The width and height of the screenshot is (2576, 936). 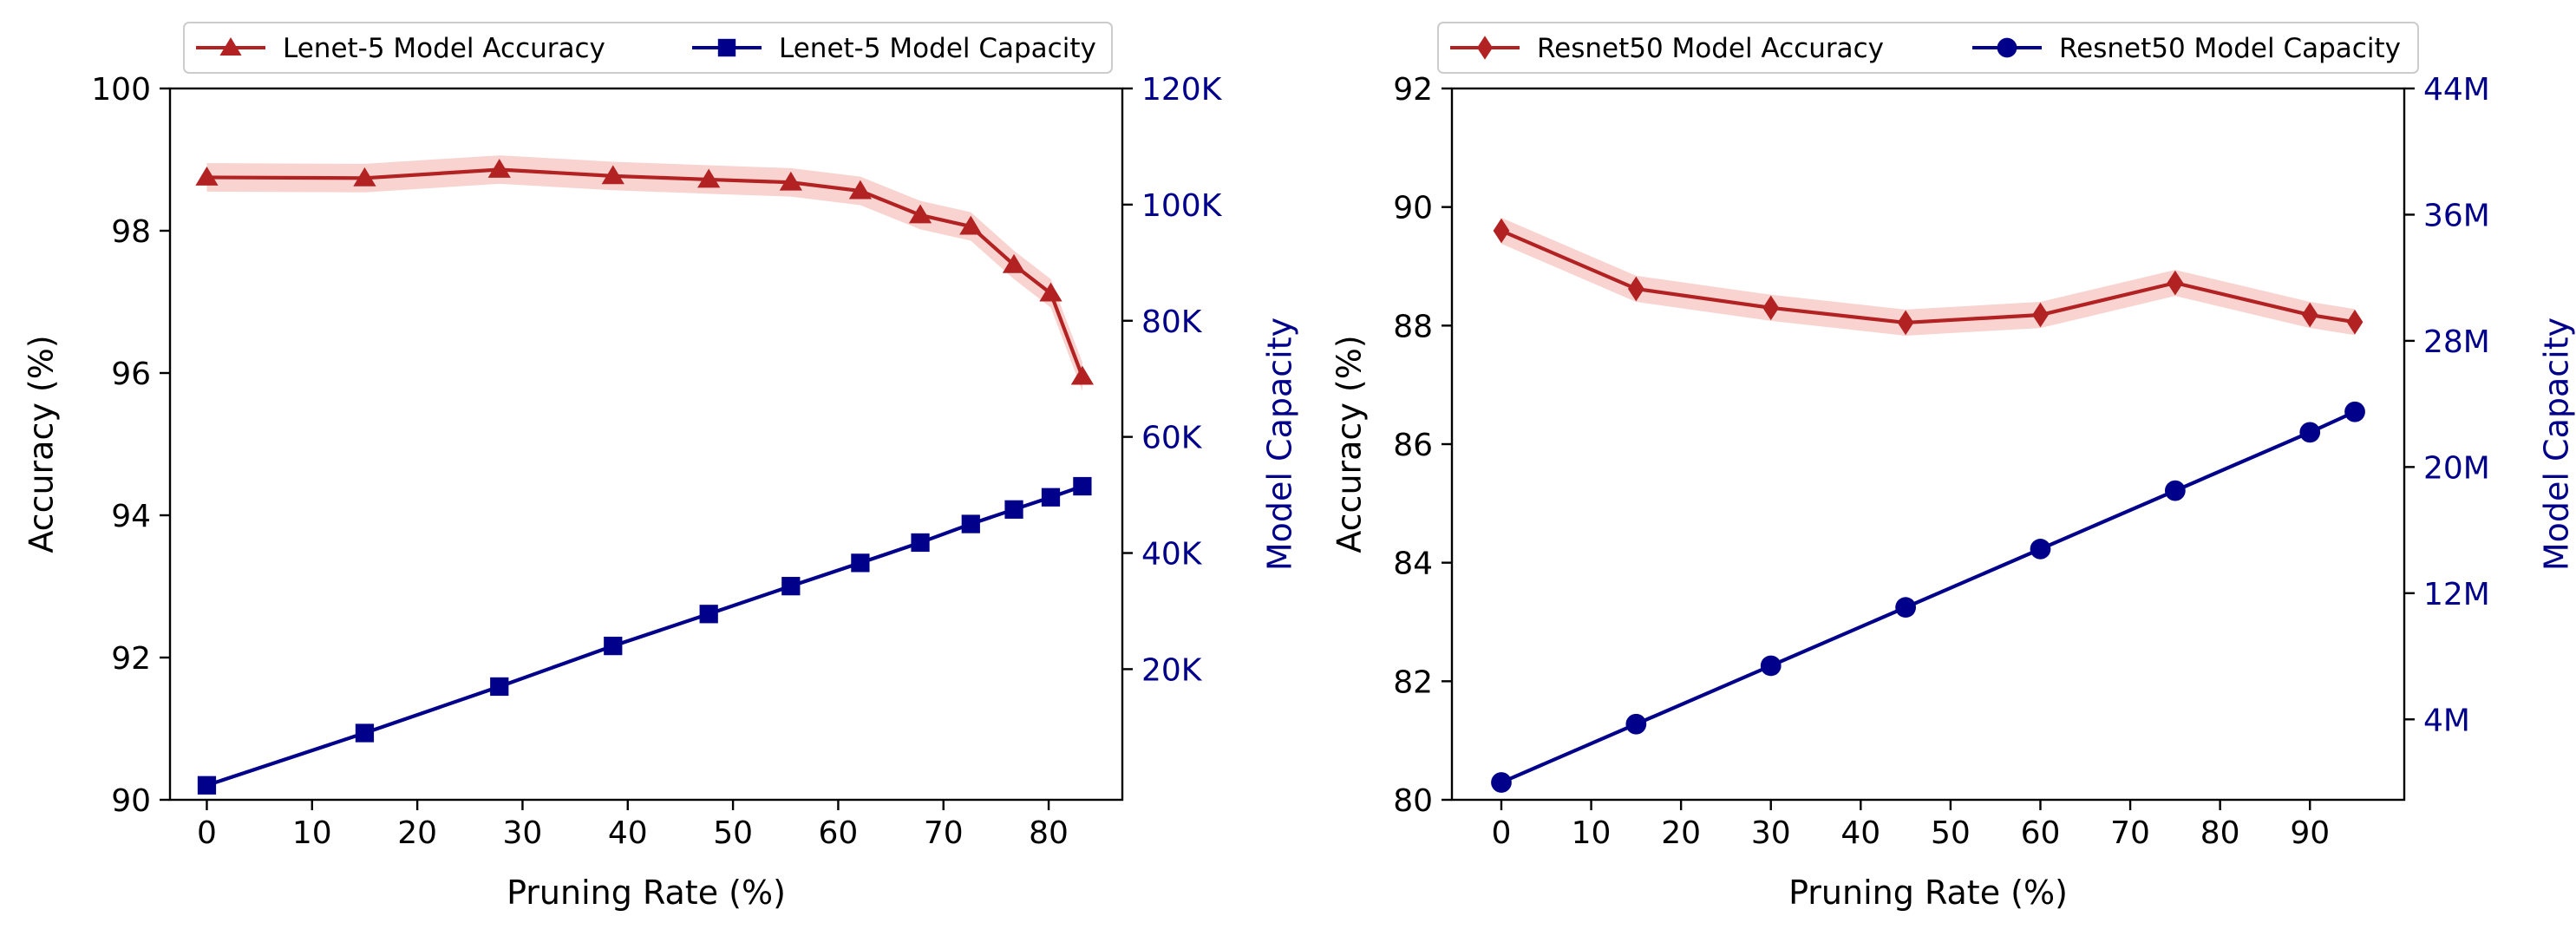 What do you see at coordinates (131, 516) in the screenshot?
I see `y-tick-label-2: 94` at bounding box center [131, 516].